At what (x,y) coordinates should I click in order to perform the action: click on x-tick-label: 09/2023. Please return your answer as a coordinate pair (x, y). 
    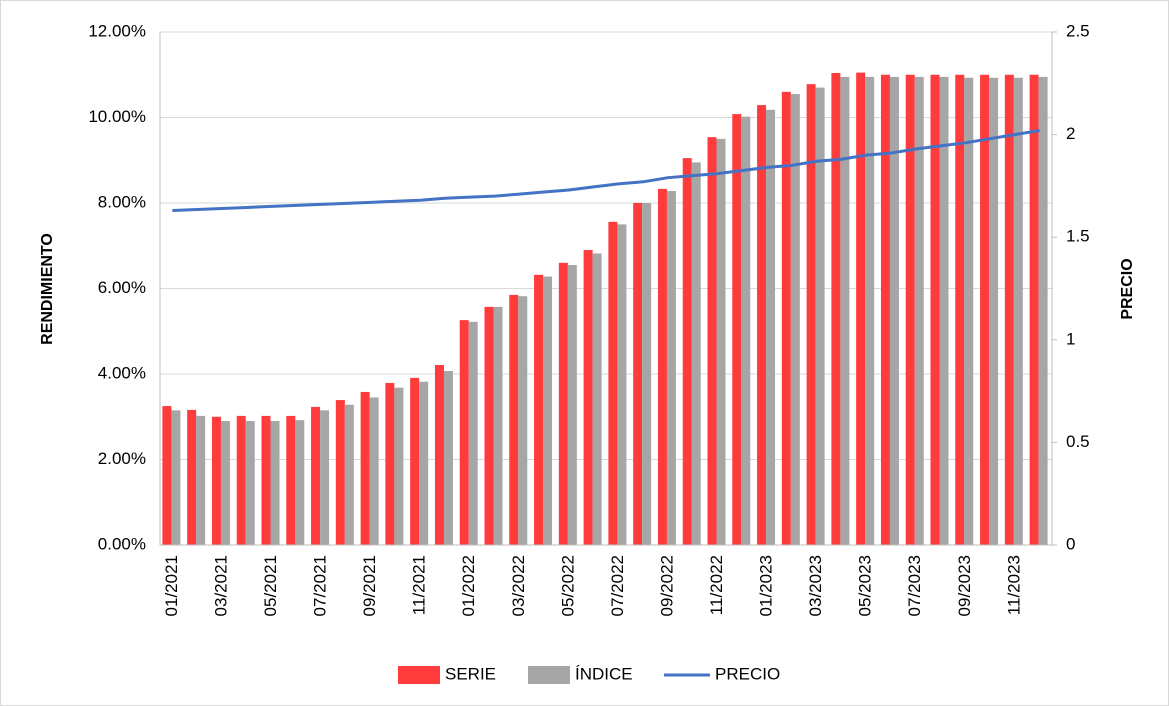
    Looking at the image, I should click on (964, 585).